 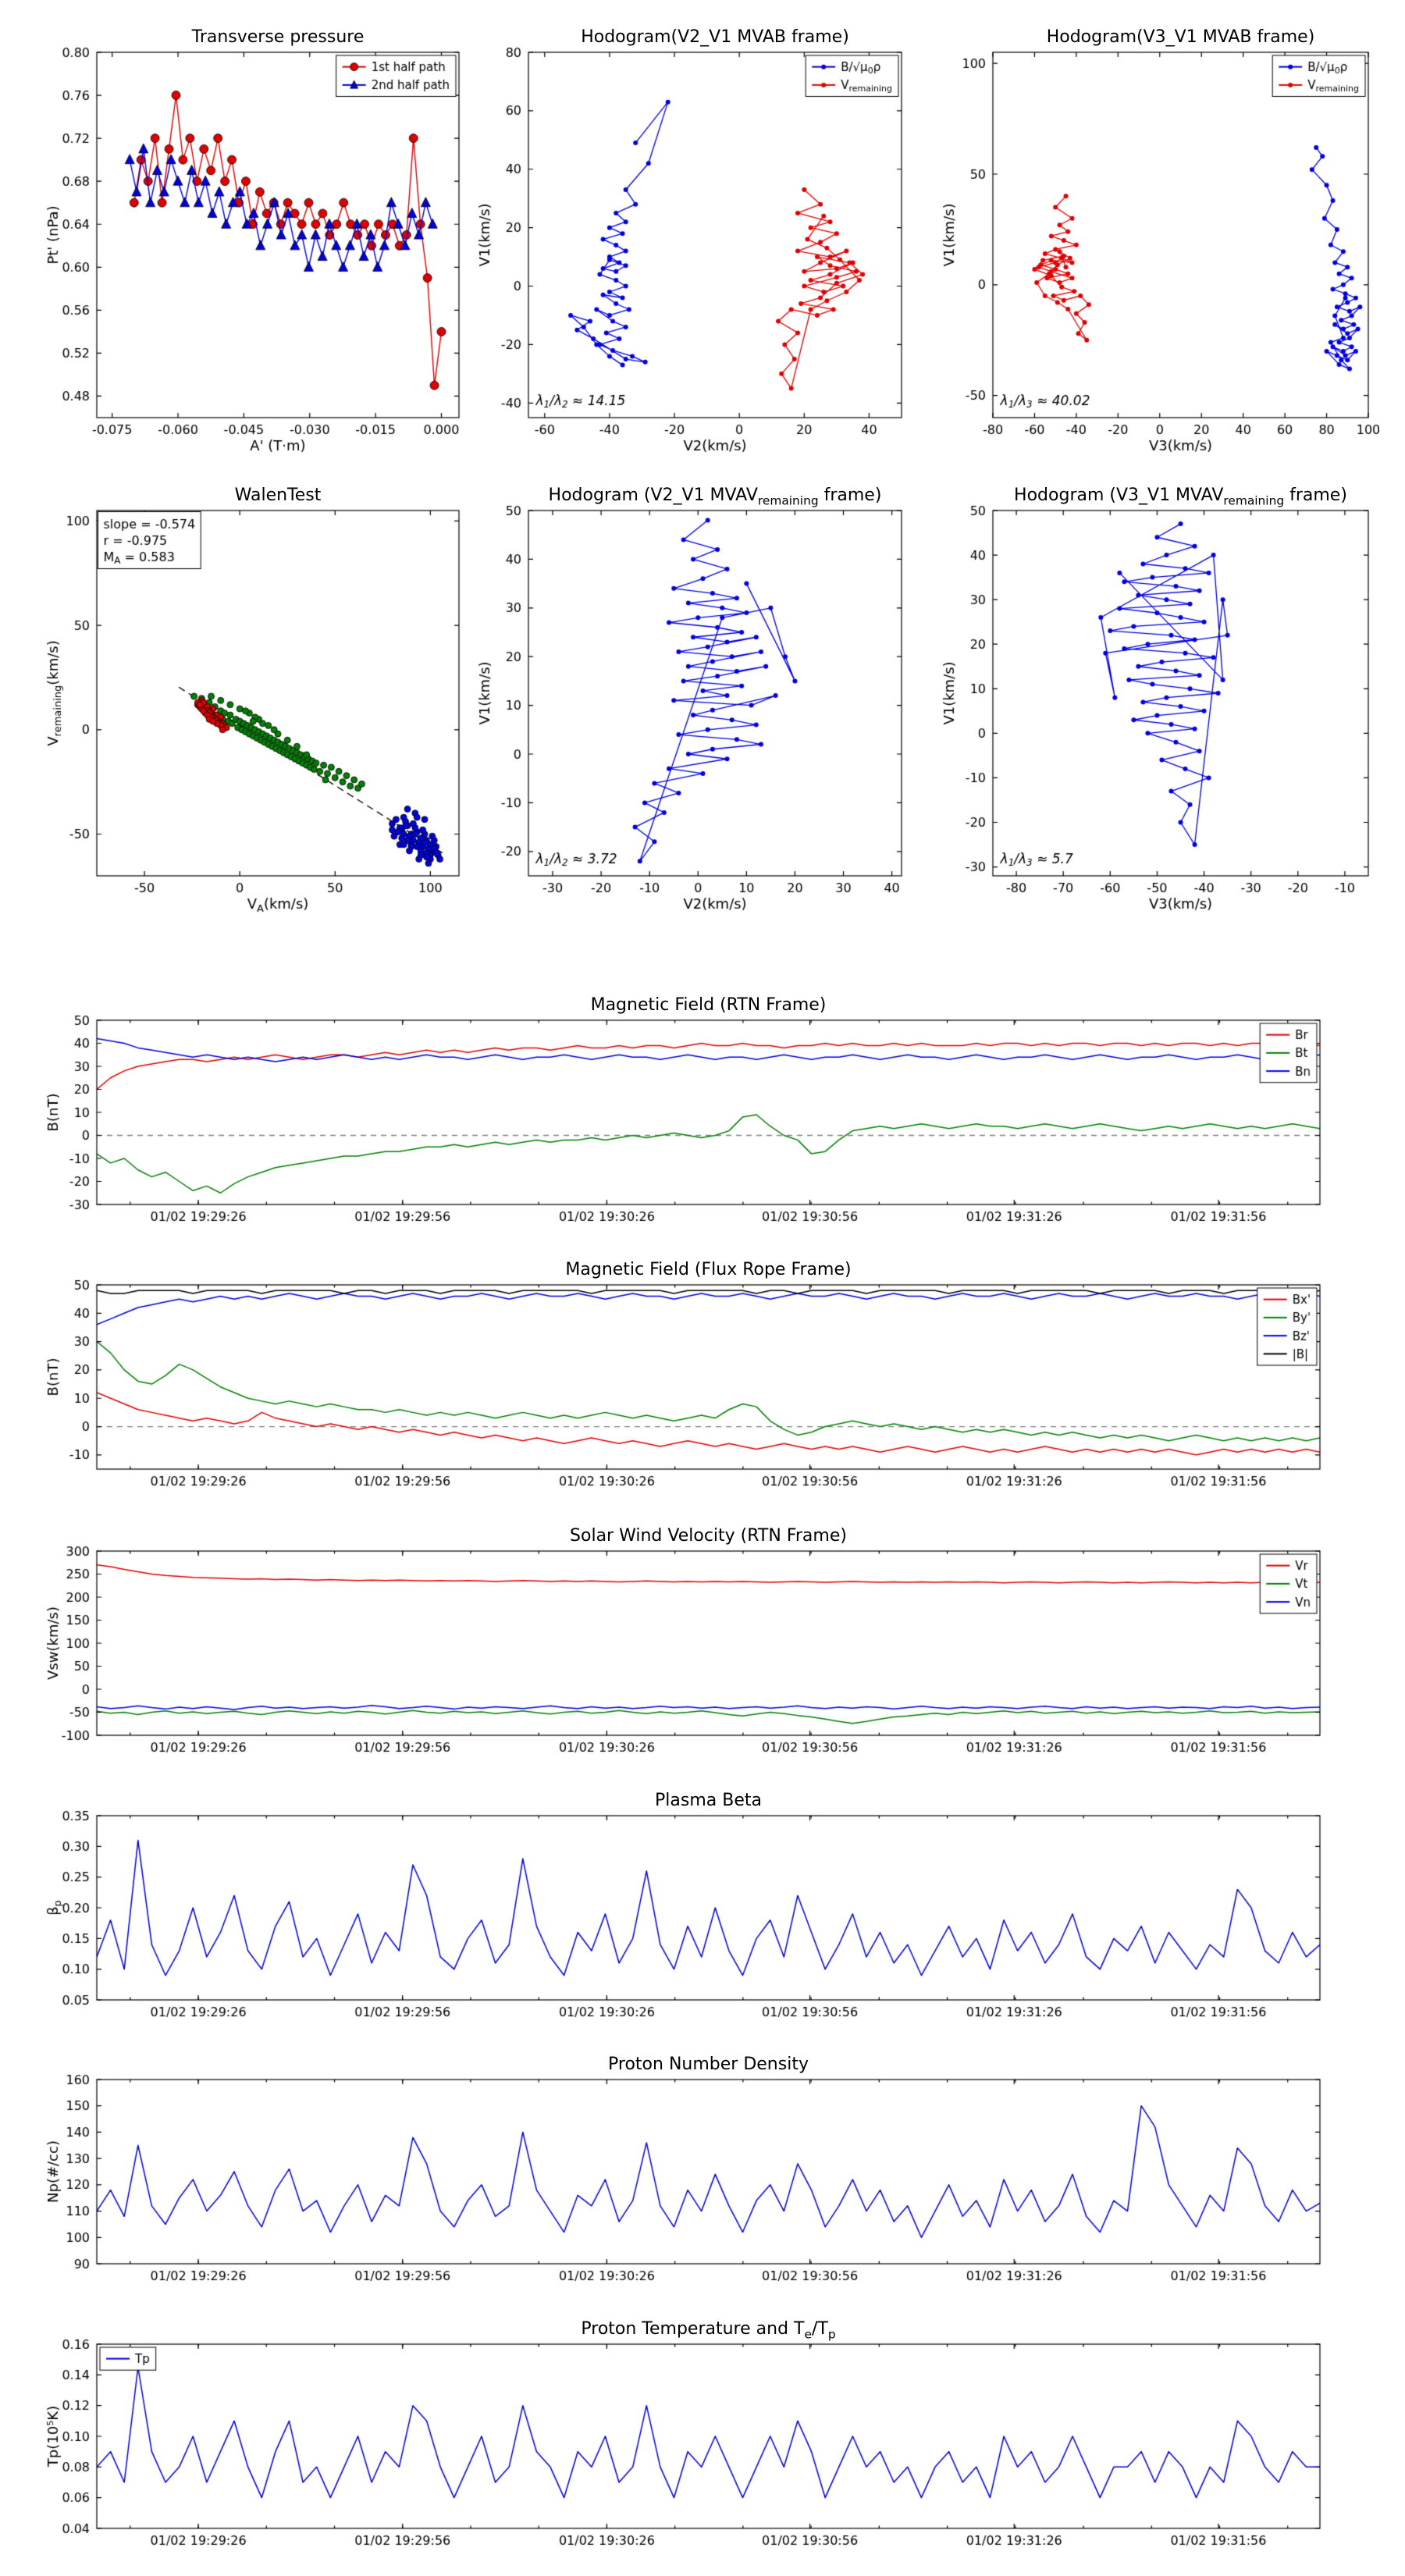 What do you see at coordinates (709, 1269) in the screenshot?
I see `magnetic-field-flux-rope-title: Magnetic Field (Flux Rope Frame)` at bounding box center [709, 1269].